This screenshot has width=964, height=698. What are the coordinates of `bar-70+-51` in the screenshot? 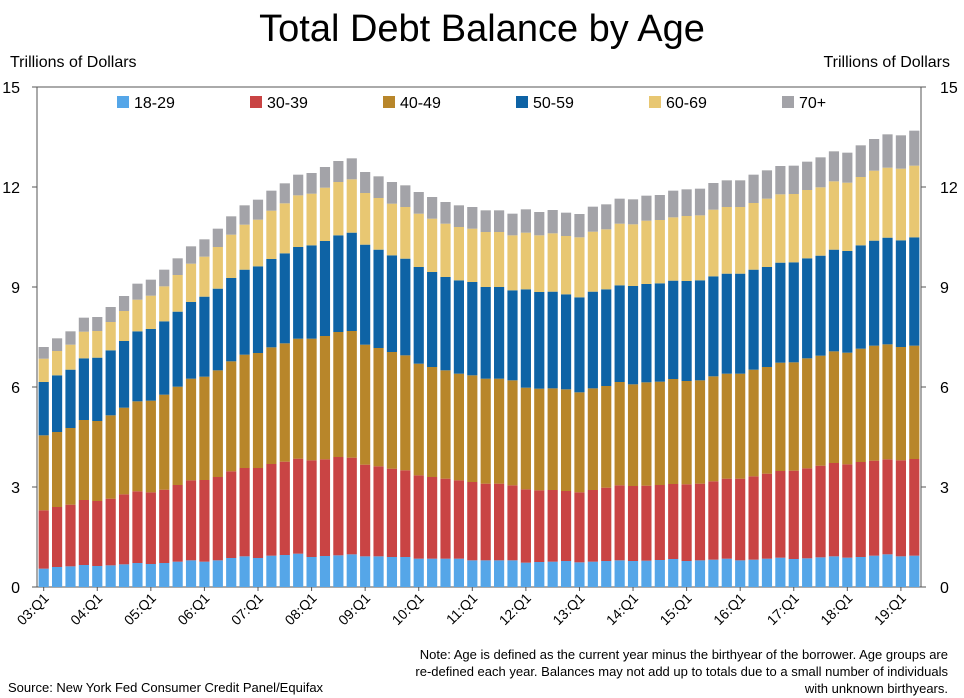 It's located at (726, 193).